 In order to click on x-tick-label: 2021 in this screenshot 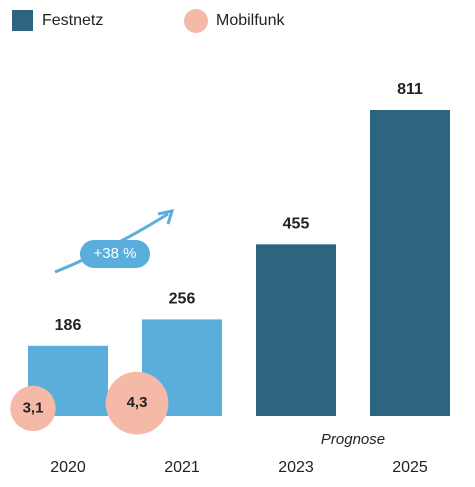, I will do `click(182, 467)`.